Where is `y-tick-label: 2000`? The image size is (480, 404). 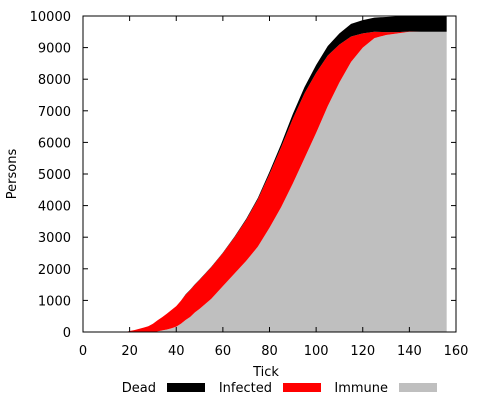
y-tick-label: 2000 is located at coordinates (54, 270).